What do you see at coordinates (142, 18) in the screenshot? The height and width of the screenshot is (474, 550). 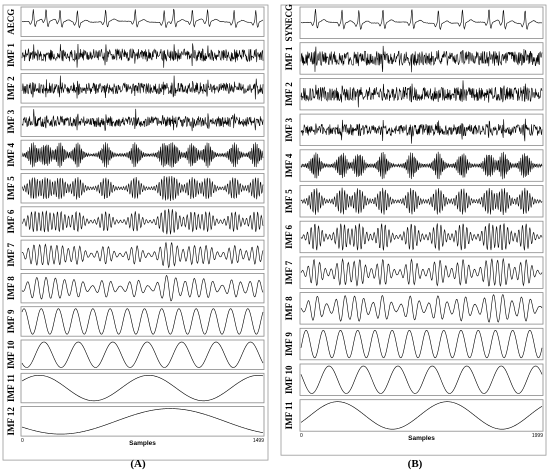 I see `series-line-aecg` at bounding box center [142, 18].